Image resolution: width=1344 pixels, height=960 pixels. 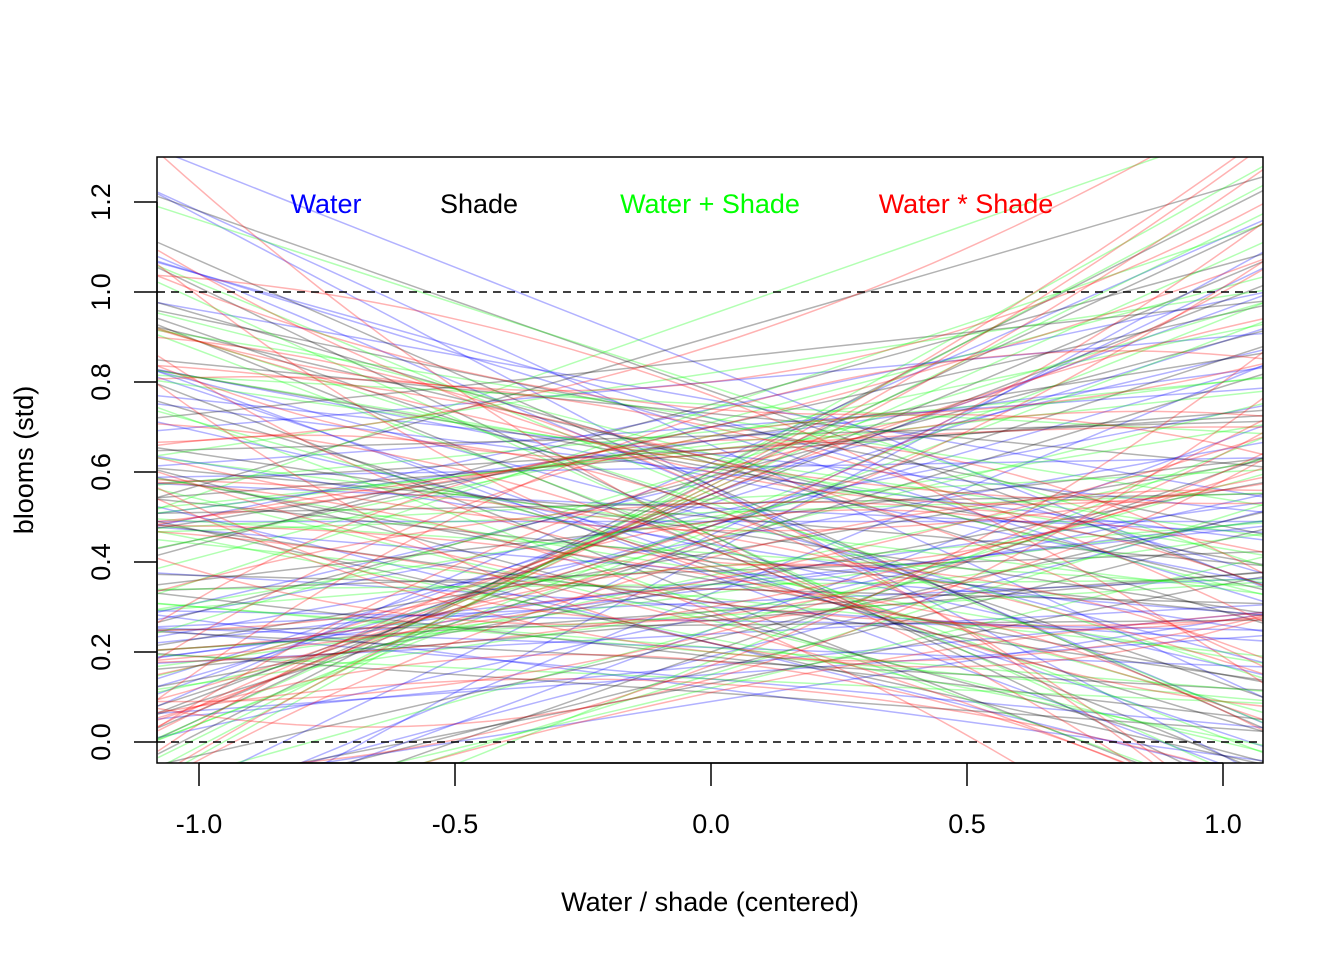 What do you see at coordinates (101, 742) in the screenshot?
I see `y-tick-label: 0.0` at bounding box center [101, 742].